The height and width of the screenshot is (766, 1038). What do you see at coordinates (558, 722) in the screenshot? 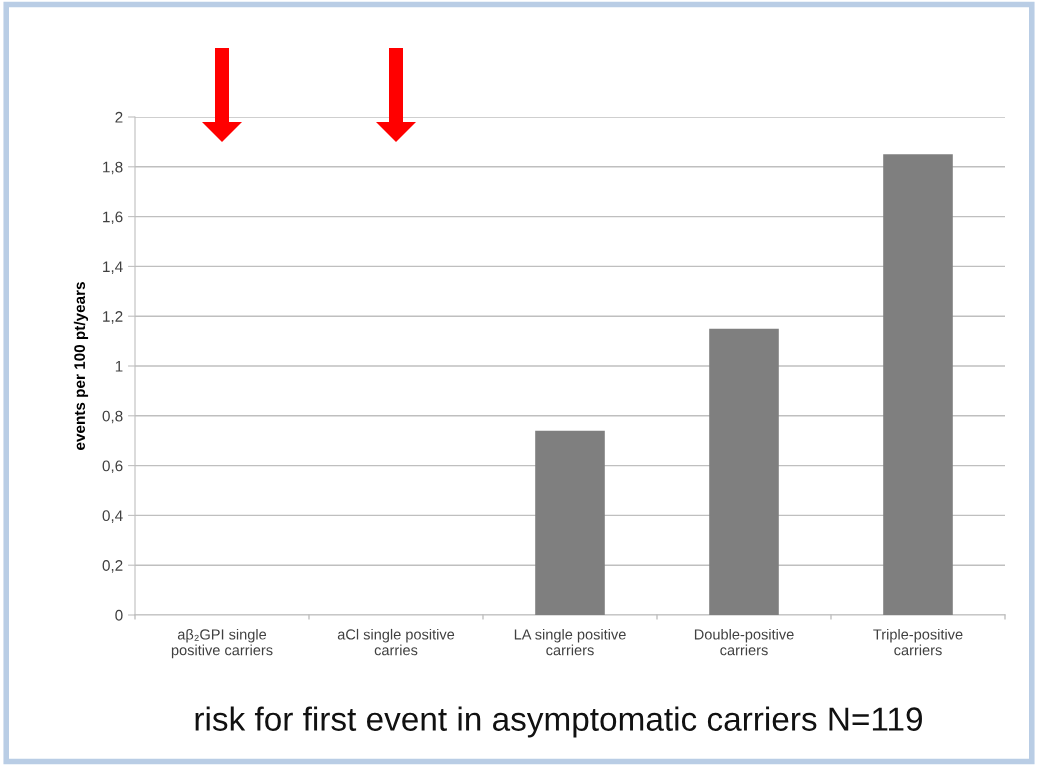
I see `text: risk for first event in asymptomatic carriers N=119` at bounding box center [558, 722].